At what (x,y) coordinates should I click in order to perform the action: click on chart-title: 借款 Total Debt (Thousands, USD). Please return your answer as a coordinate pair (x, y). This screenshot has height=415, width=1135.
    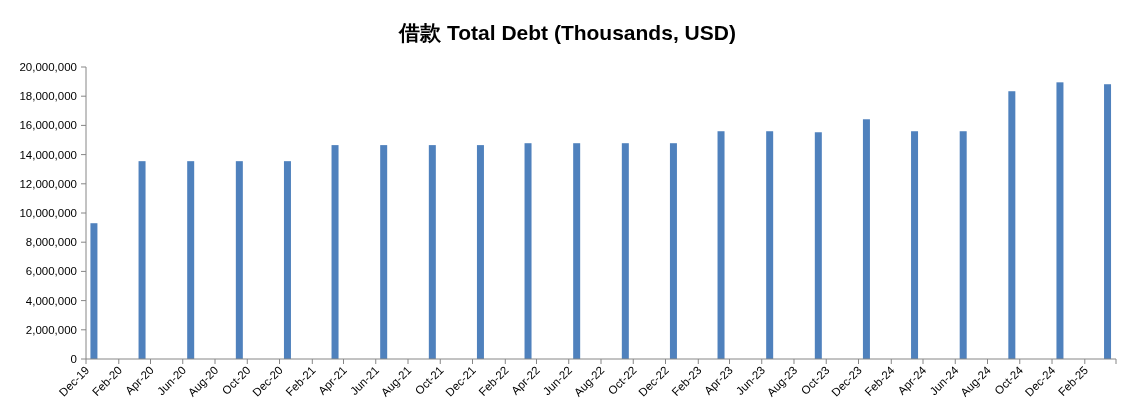
    Looking at the image, I should click on (567, 32).